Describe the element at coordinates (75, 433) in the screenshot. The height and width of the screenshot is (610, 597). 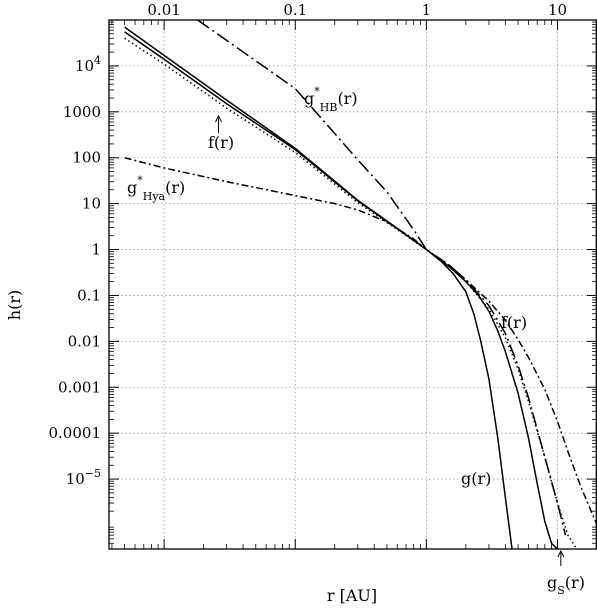
I see `y-tick-label: 0.0001` at that location.